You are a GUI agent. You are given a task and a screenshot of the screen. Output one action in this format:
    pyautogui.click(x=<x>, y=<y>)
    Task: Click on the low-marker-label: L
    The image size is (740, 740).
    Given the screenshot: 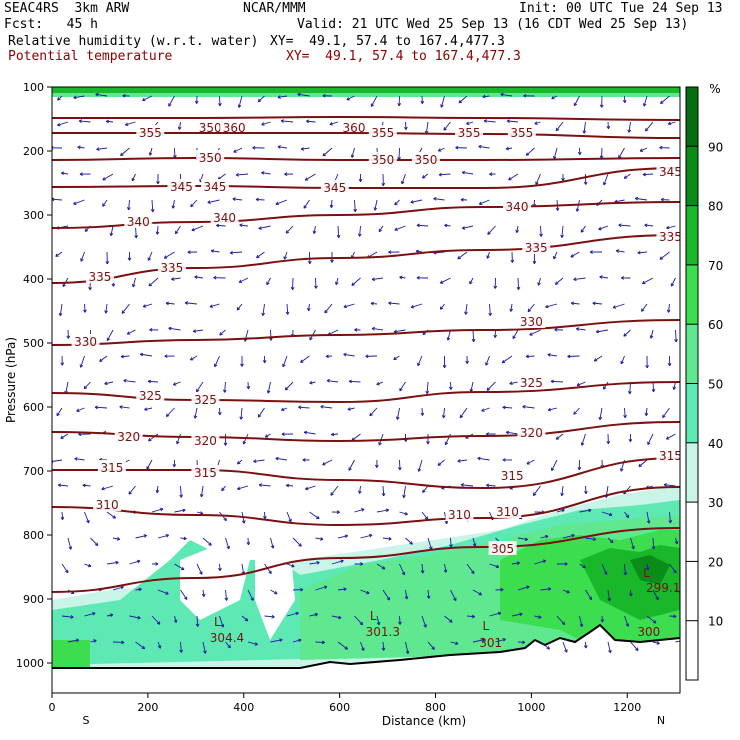 What is the action you would take?
    pyautogui.click(x=486, y=626)
    